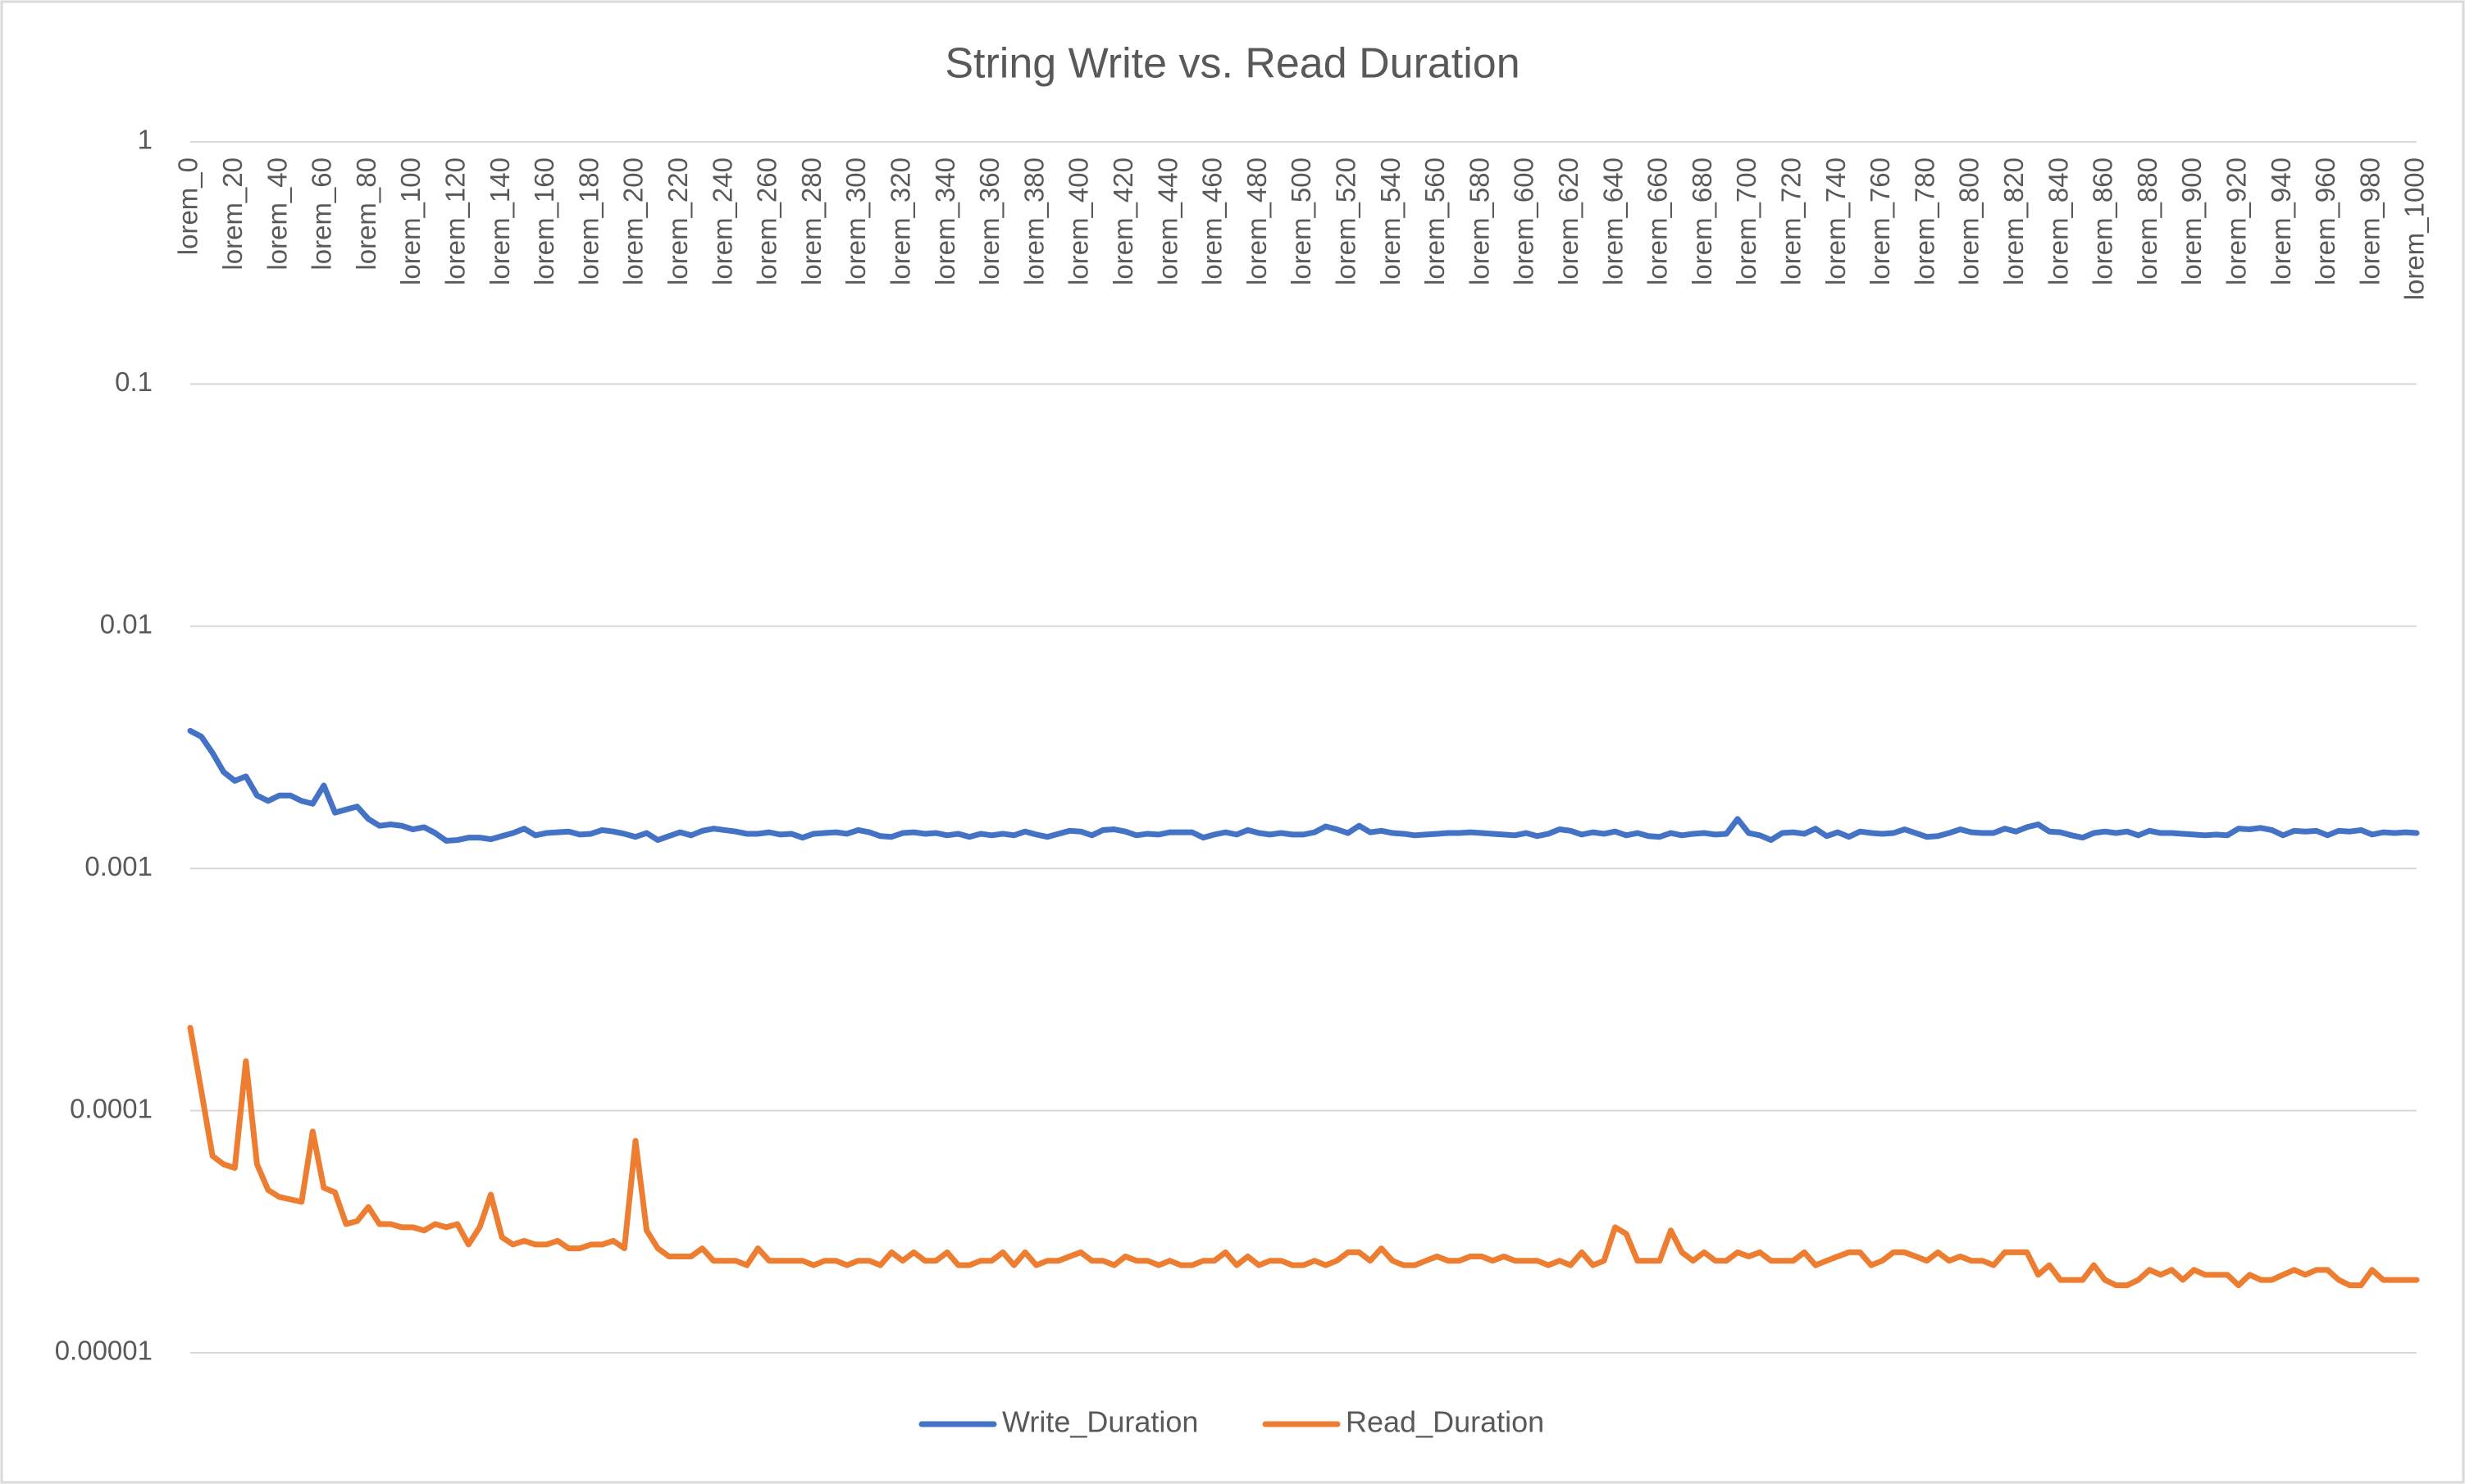 The image size is (2465, 1484). What do you see at coordinates (1746, 221) in the screenshot?
I see `x-tick-label: lorem_700` at bounding box center [1746, 221].